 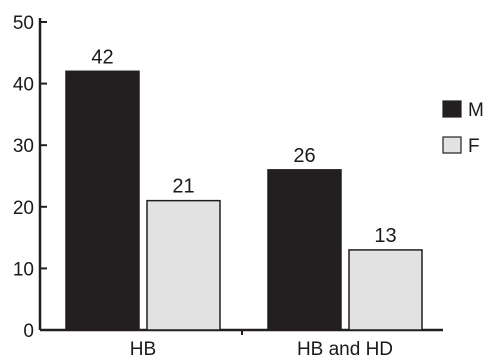 I want to click on data-label: 26, so click(x=304, y=156).